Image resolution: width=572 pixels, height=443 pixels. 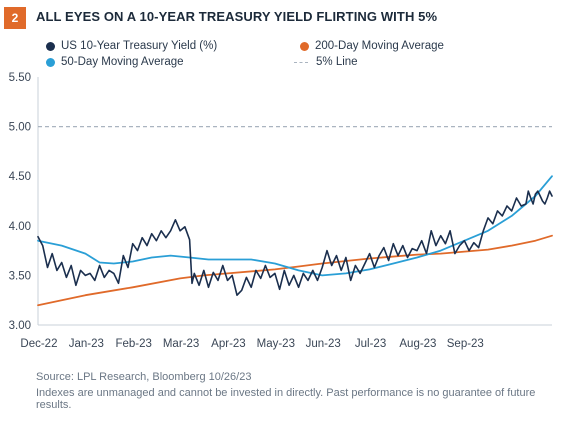 I want to click on x-tick-label: Aug-23, so click(x=417, y=344).